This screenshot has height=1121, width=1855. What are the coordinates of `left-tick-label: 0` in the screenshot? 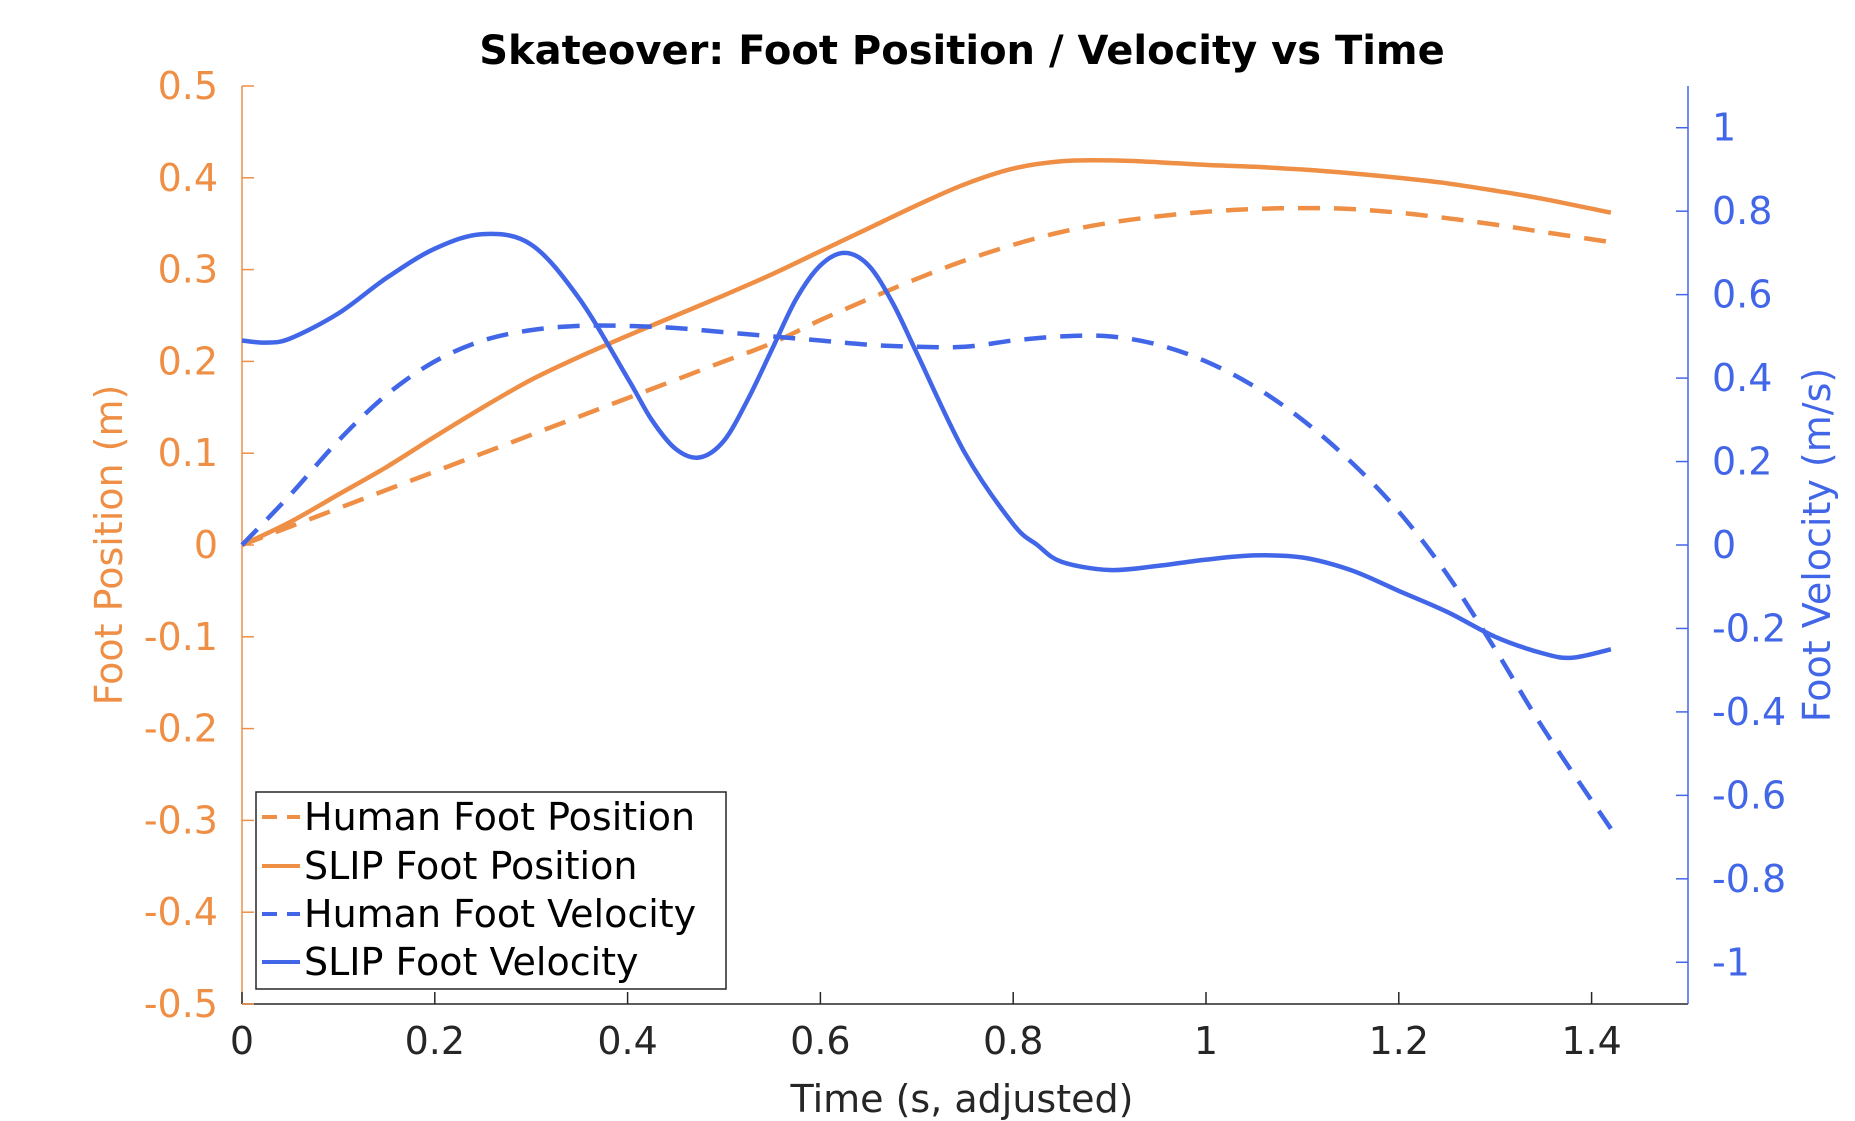 It's located at (206, 545).